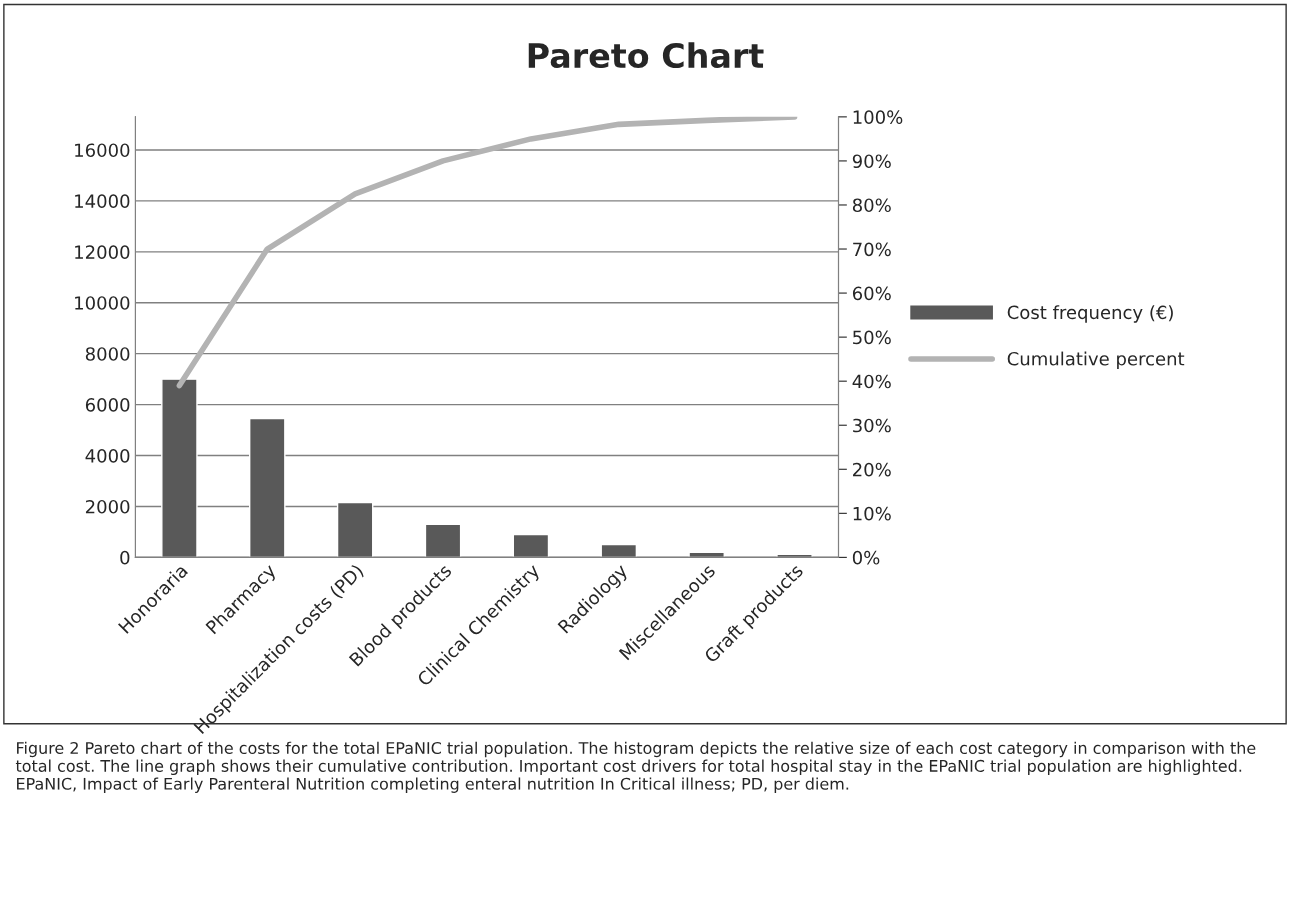  I want to click on chart-title: Pareto Chart, so click(646, 55).